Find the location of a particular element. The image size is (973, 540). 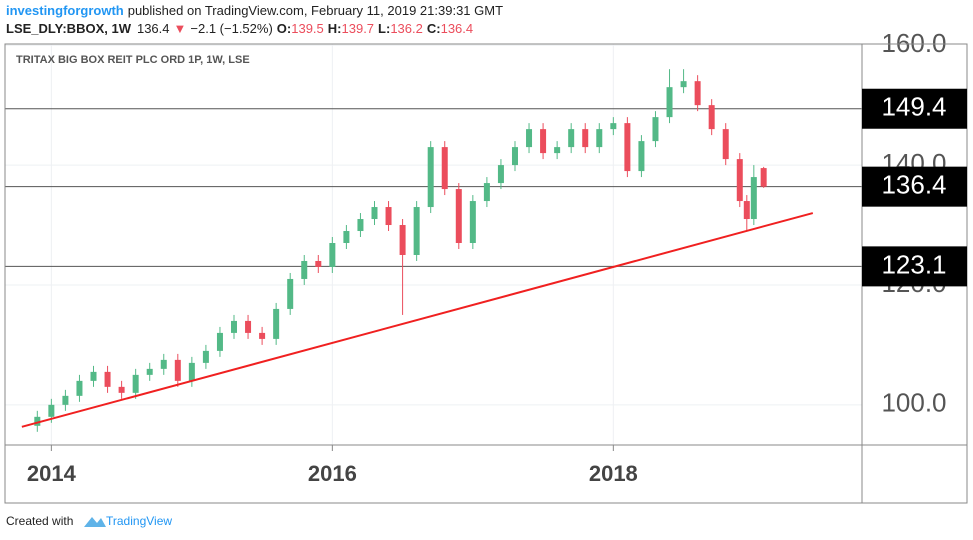

price-label: 123.1 is located at coordinates (913, 264).